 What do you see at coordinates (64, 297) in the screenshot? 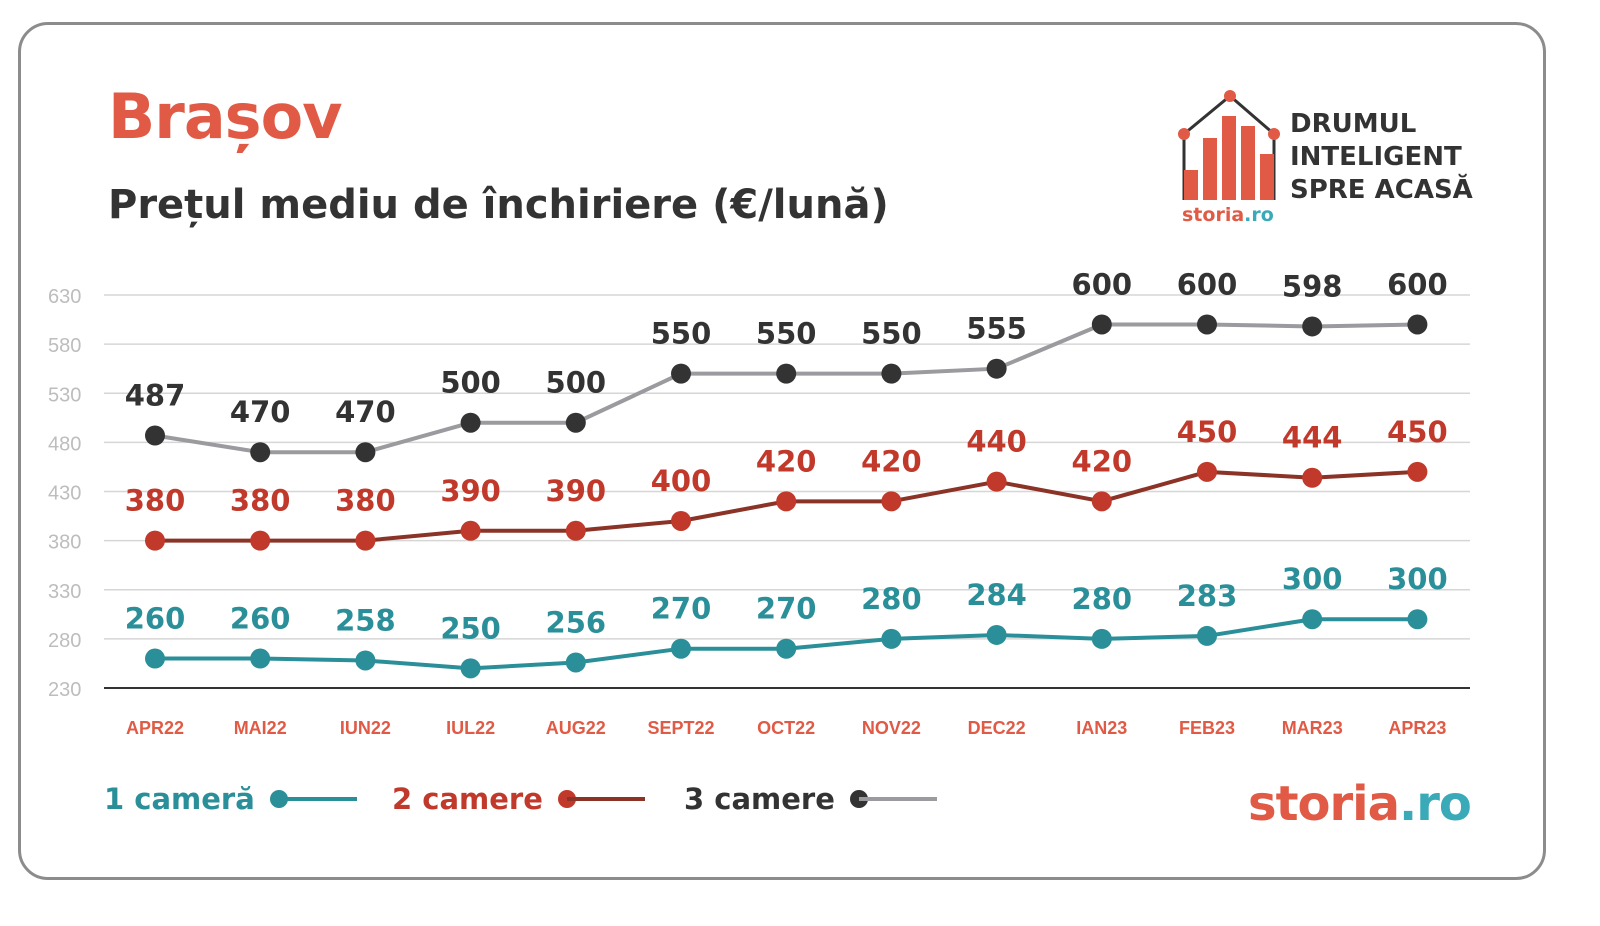
I see `y-tick-label: 630` at bounding box center [64, 297].